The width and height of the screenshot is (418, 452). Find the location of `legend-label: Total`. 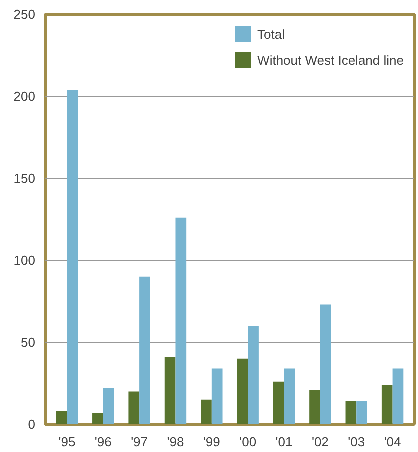

legend-label: Total is located at coordinates (272, 34).